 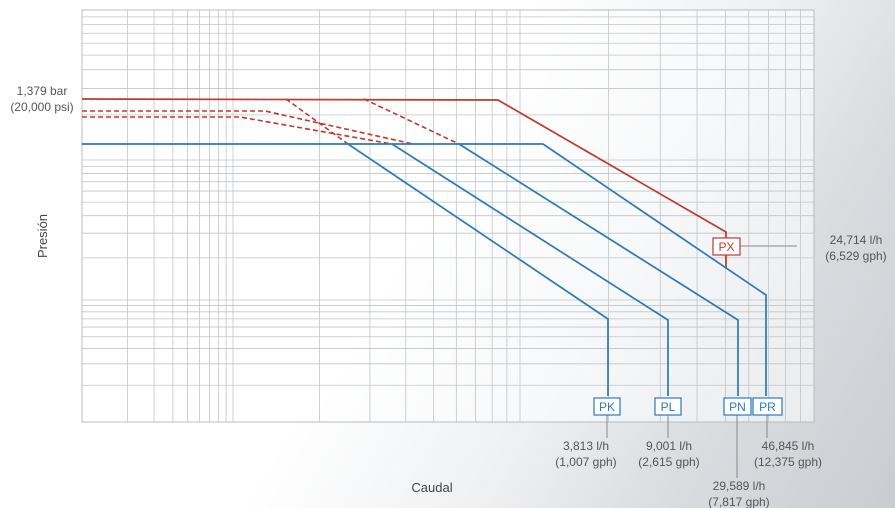 I want to click on tag-label-pl: PL, so click(x=668, y=407).